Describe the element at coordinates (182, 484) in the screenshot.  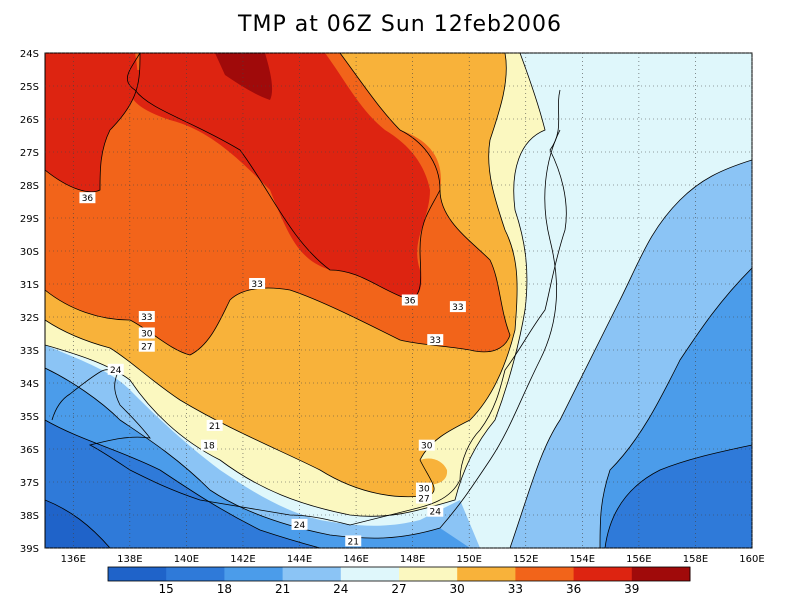
I see `band-18-21-southwest` at that location.